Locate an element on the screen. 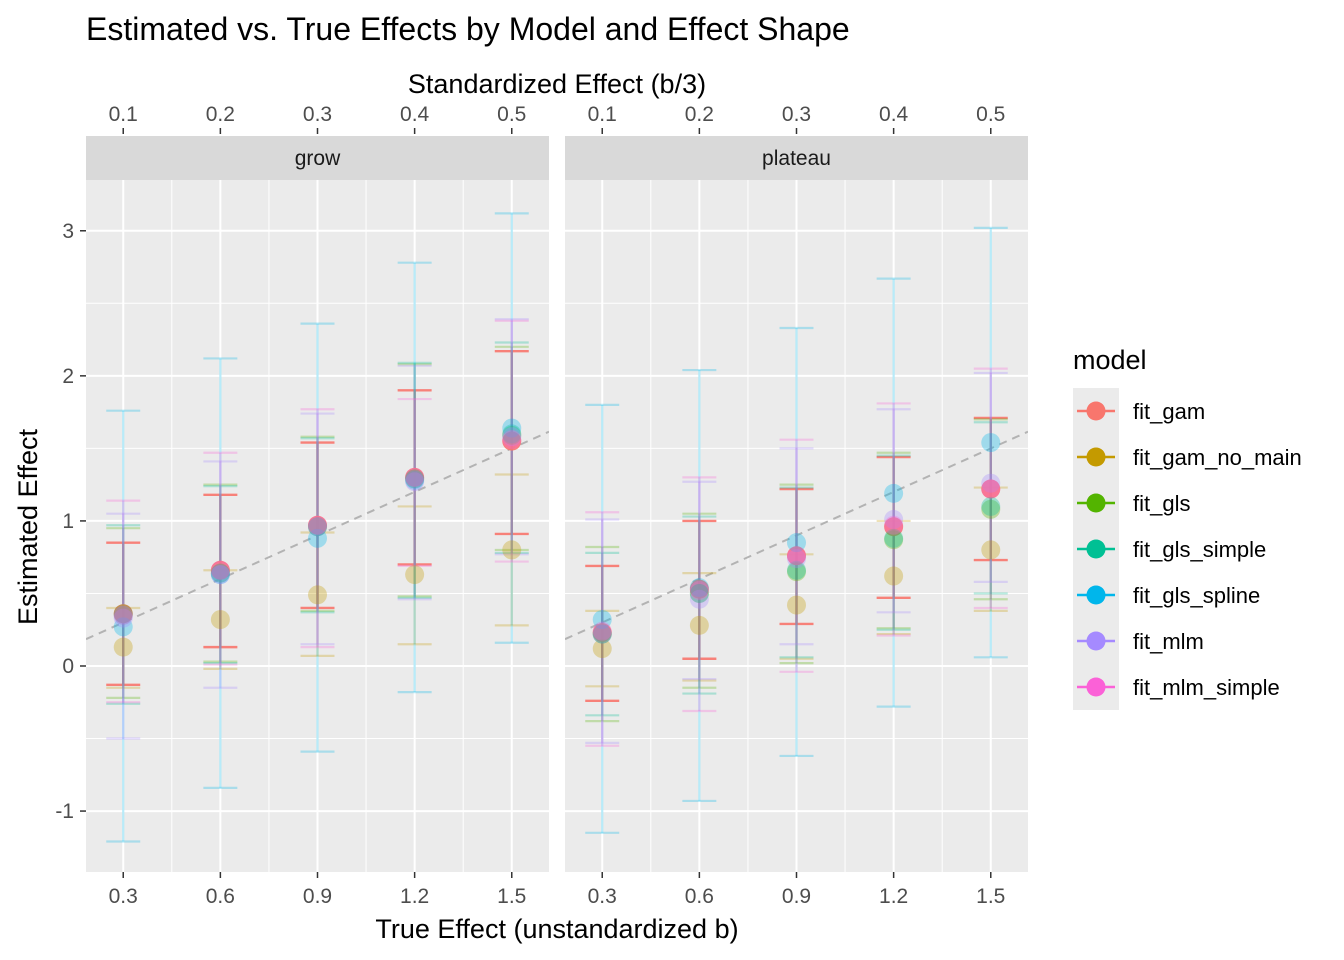  y-tick-label: 3 is located at coordinates (68, 231).